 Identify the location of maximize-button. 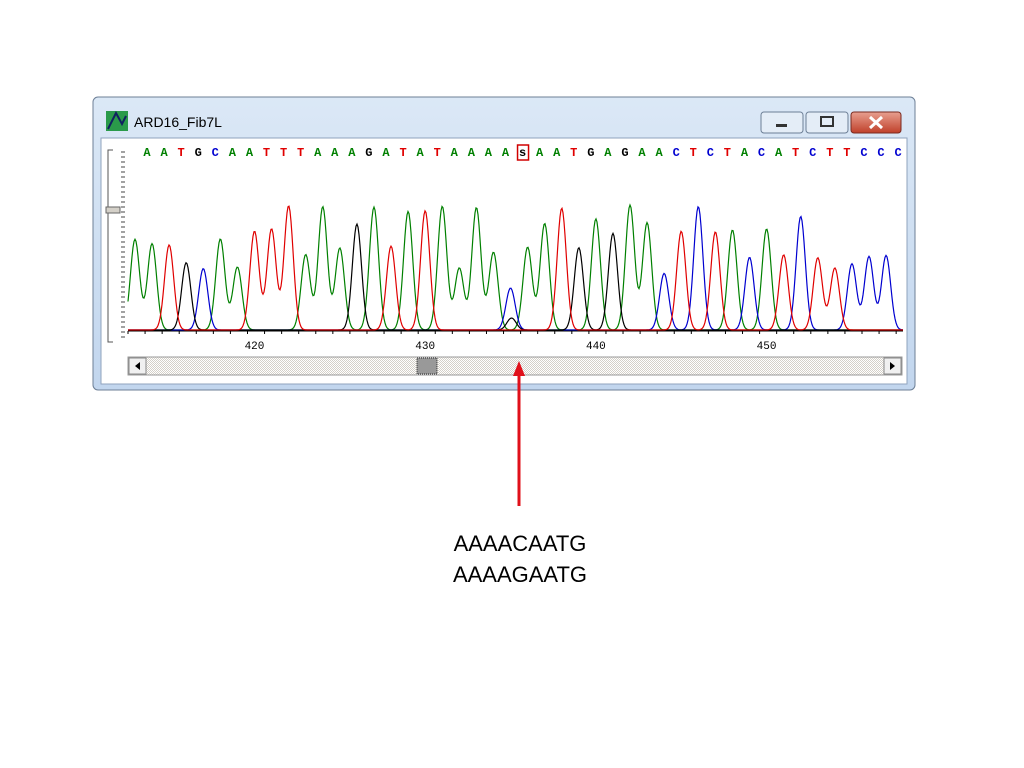
(827, 122).